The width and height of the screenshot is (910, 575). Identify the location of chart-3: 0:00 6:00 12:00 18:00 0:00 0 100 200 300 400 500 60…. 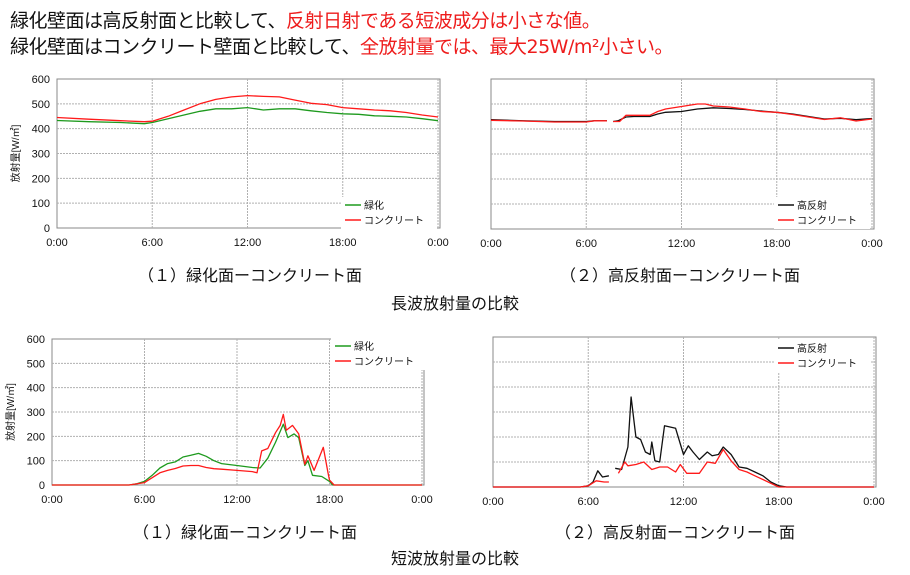
(218, 420).